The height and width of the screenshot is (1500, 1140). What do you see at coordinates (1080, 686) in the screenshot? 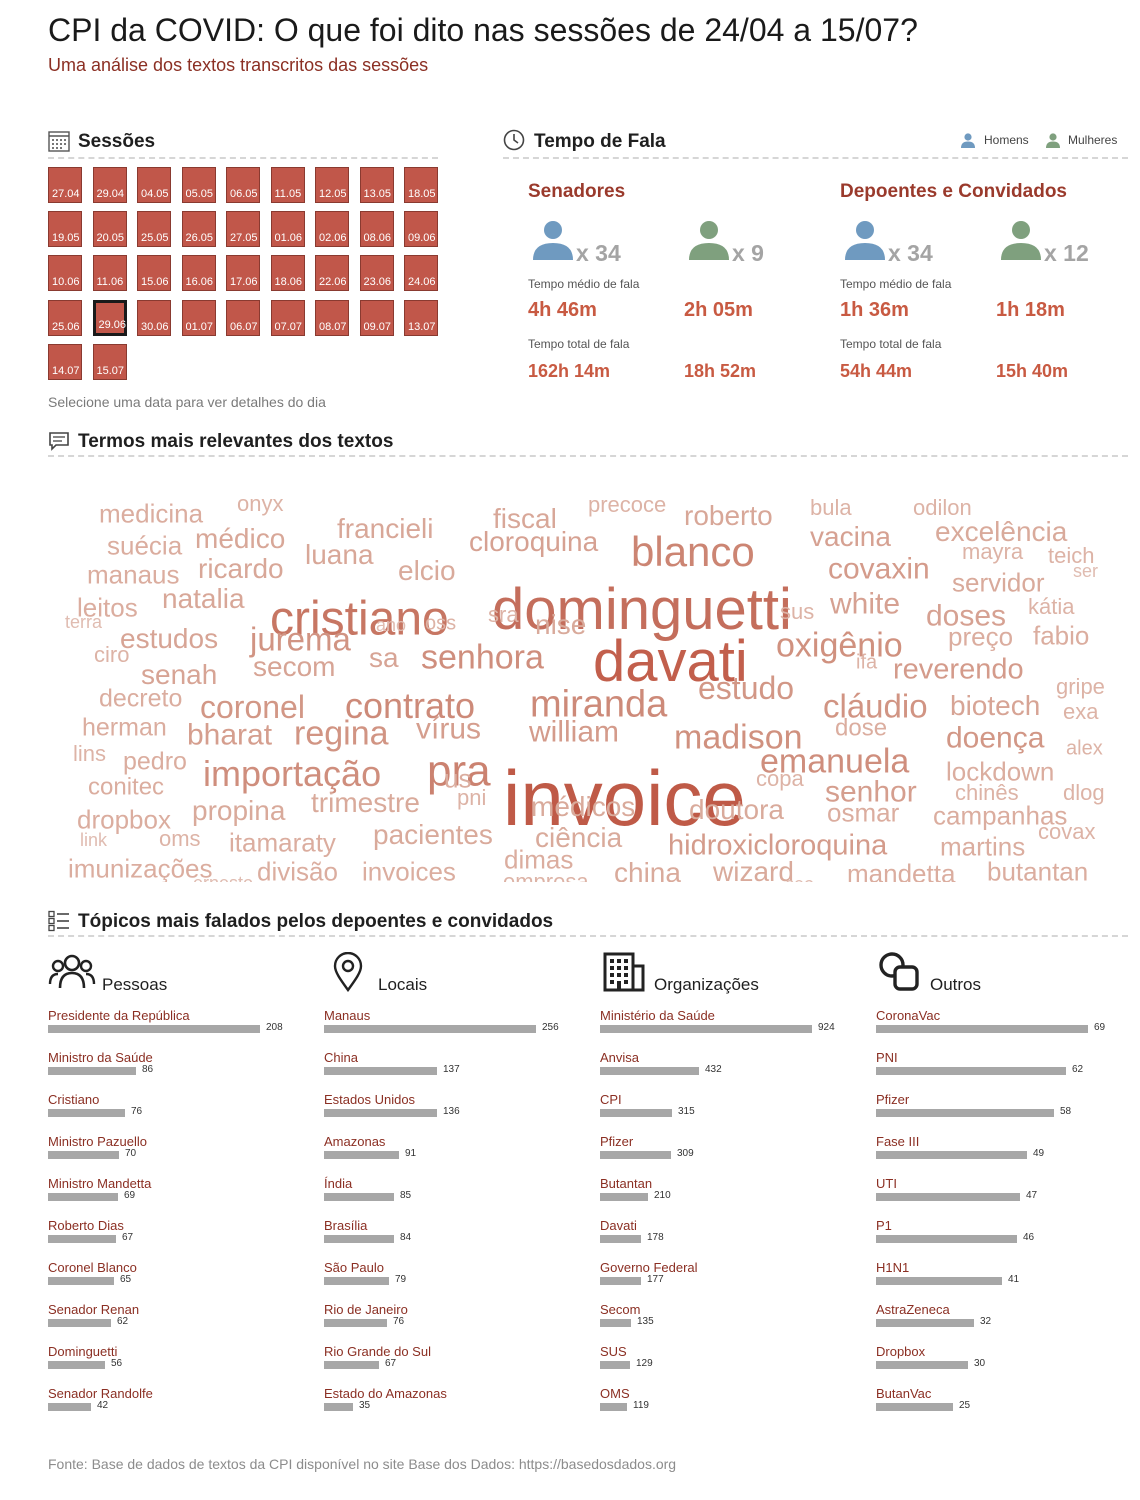
I see `word-gripe: gripe` at bounding box center [1080, 686].